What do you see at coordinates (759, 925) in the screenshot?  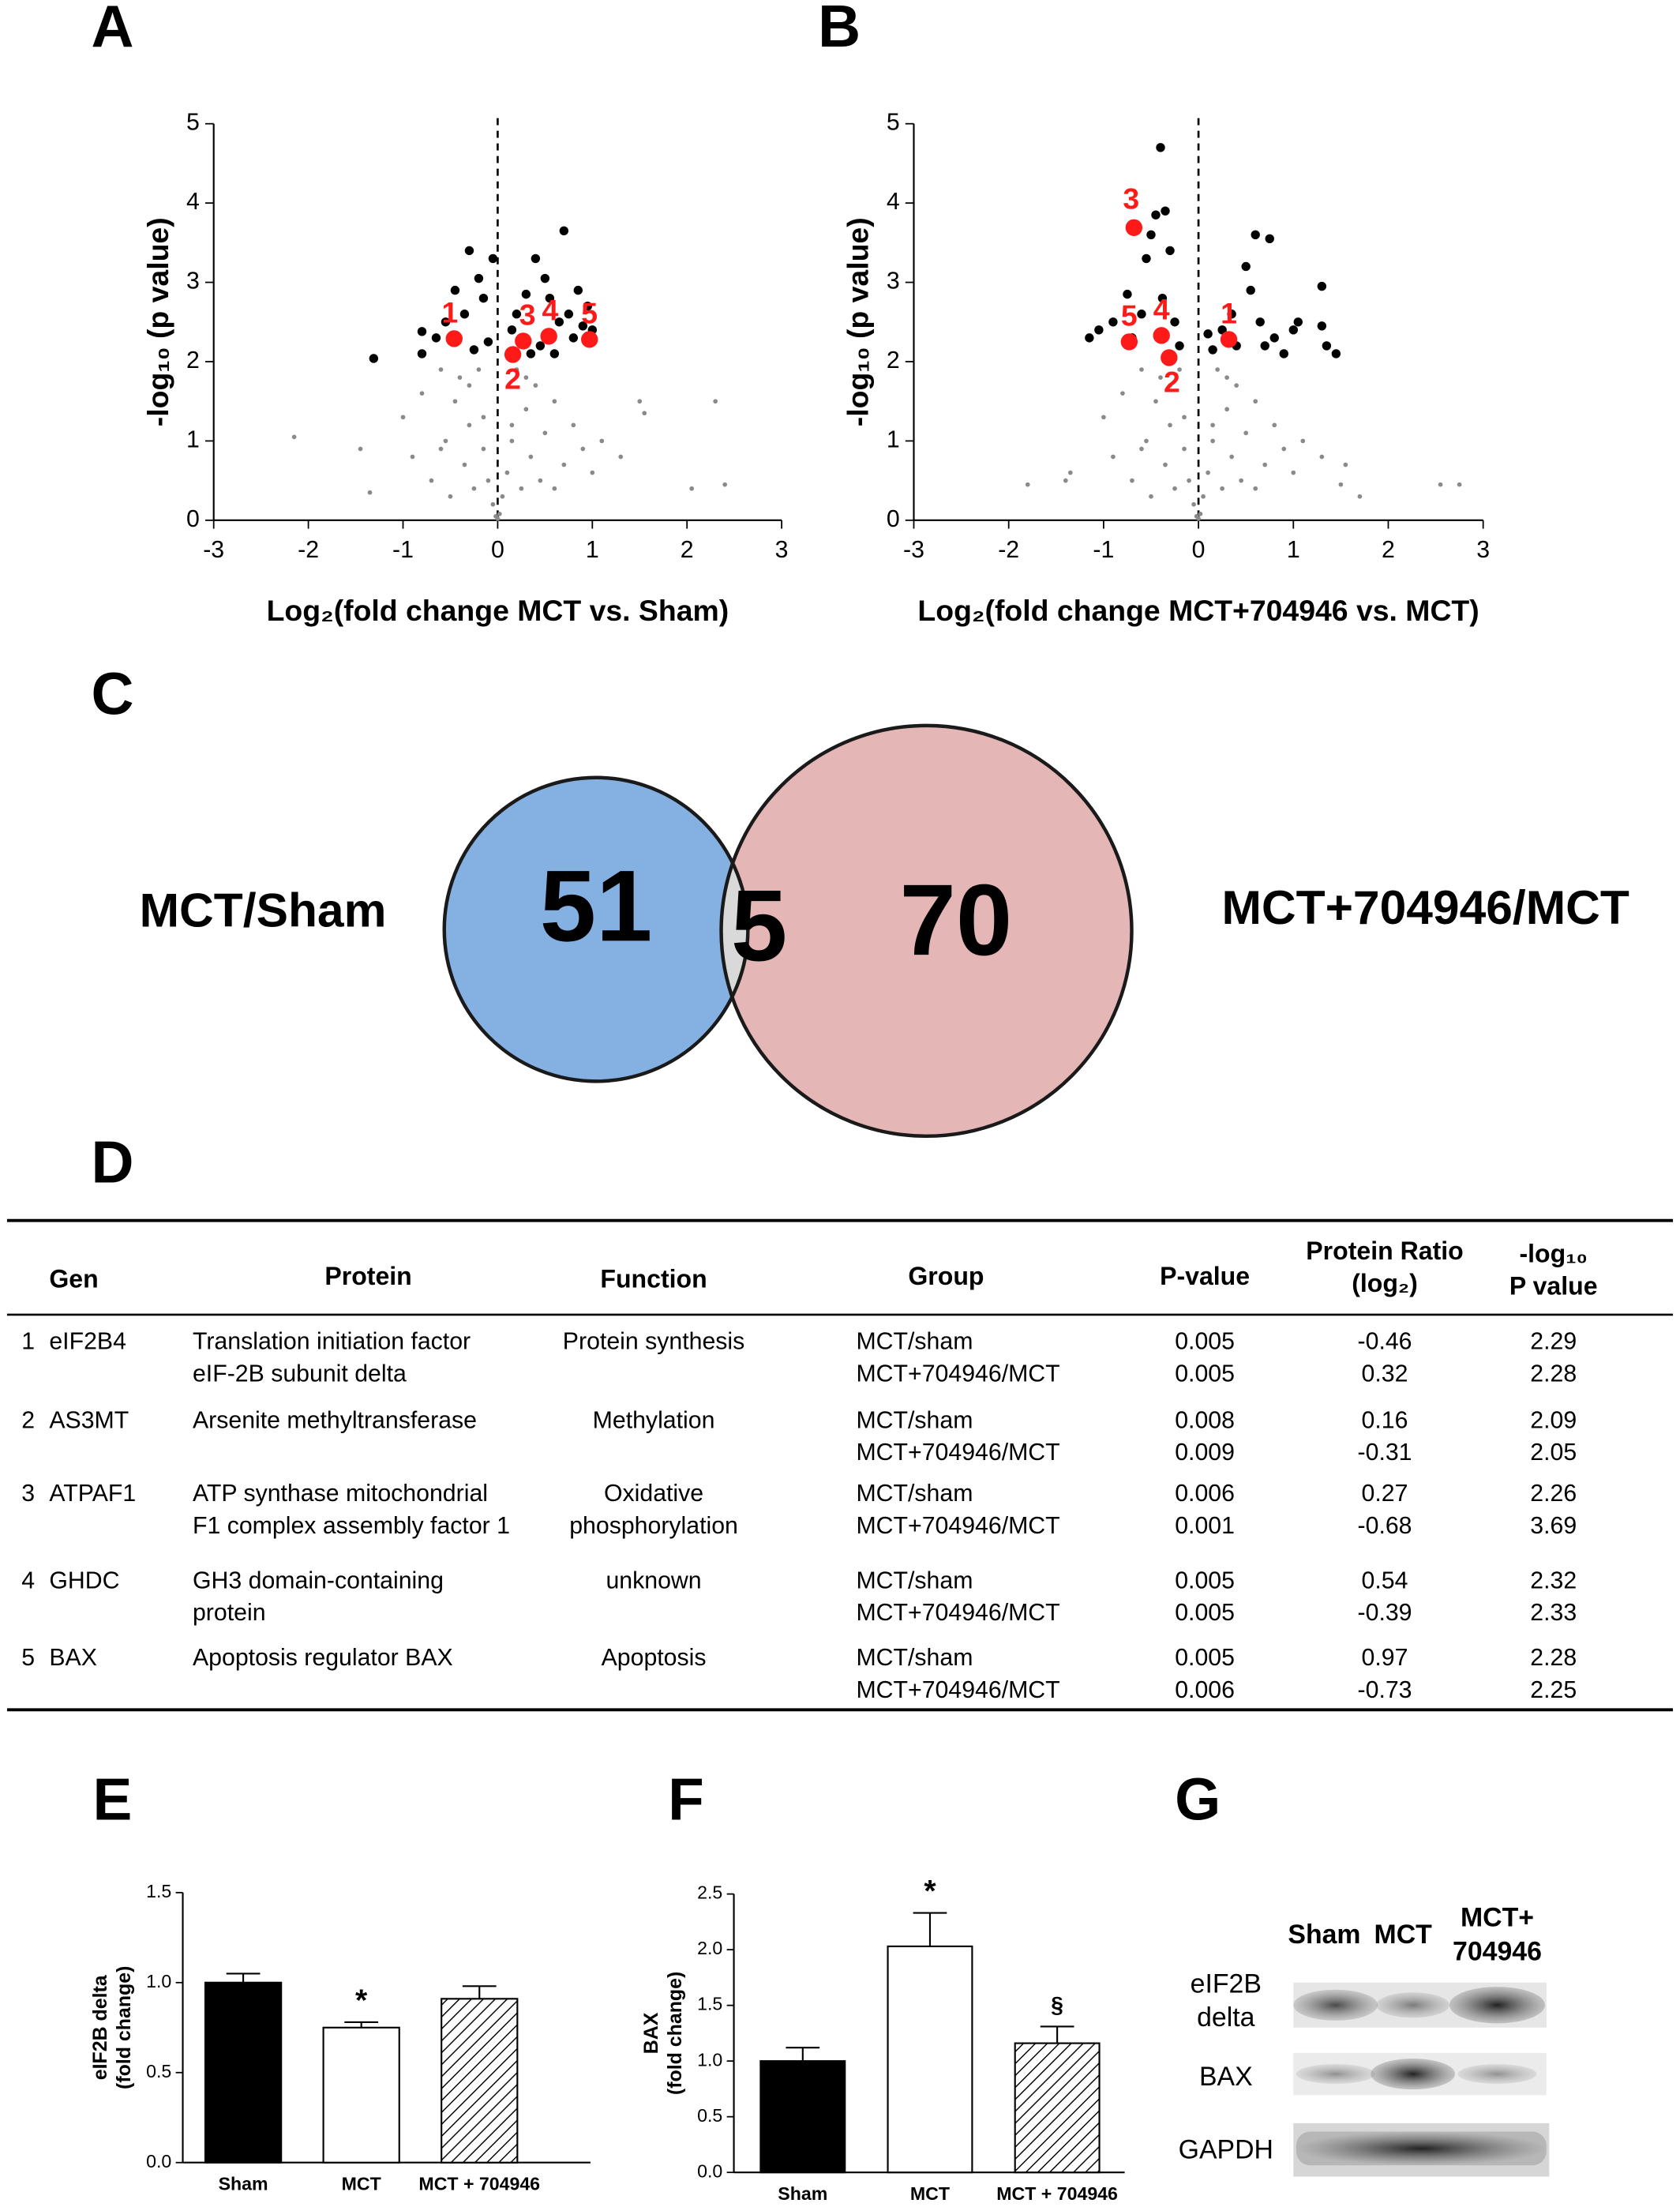 I see `venn-count: 5` at bounding box center [759, 925].